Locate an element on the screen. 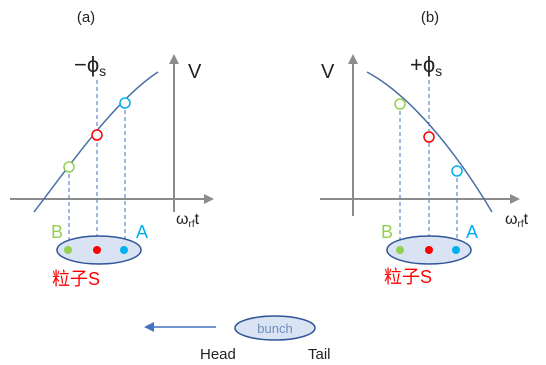 The height and width of the screenshot is (365, 546). panel-a-b-label: B is located at coordinates (57, 232).